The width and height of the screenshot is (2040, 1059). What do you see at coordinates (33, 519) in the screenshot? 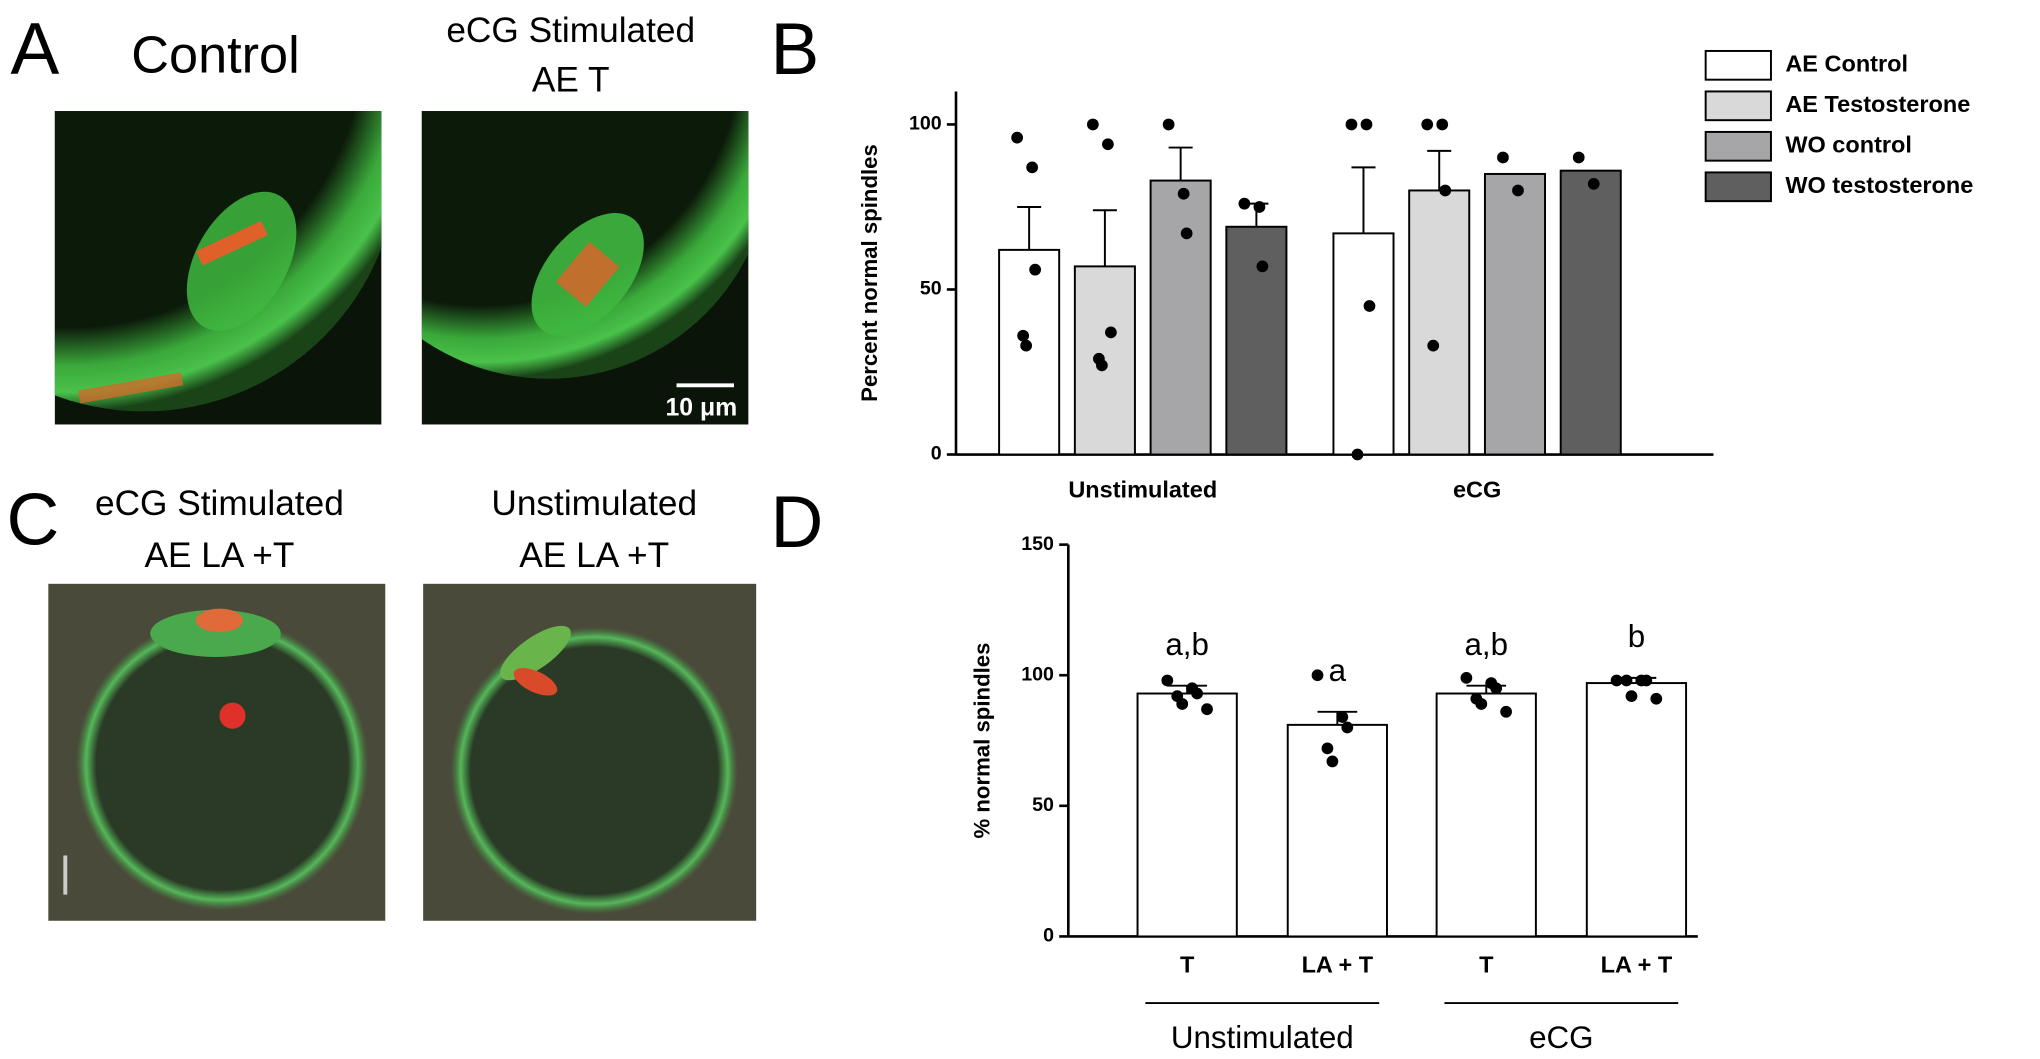
I see `panel-label: C` at bounding box center [33, 519].